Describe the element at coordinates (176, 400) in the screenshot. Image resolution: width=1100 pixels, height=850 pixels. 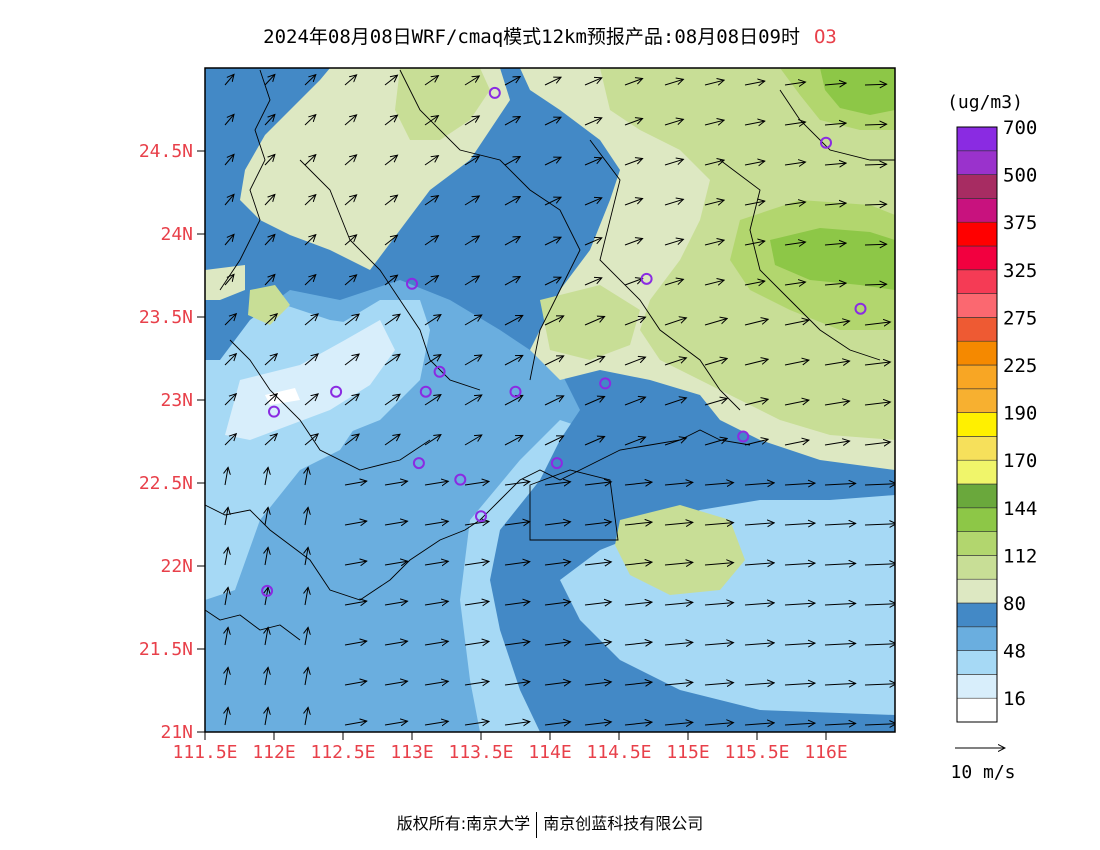
I see `lat-tick-label: 23N` at that location.